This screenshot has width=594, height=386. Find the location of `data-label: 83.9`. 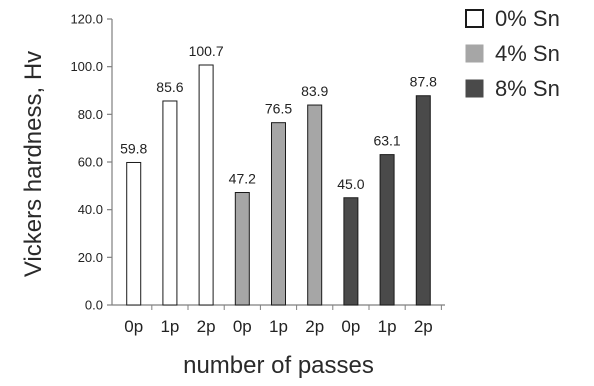

data-label: 83.9 is located at coordinates (314, 91).